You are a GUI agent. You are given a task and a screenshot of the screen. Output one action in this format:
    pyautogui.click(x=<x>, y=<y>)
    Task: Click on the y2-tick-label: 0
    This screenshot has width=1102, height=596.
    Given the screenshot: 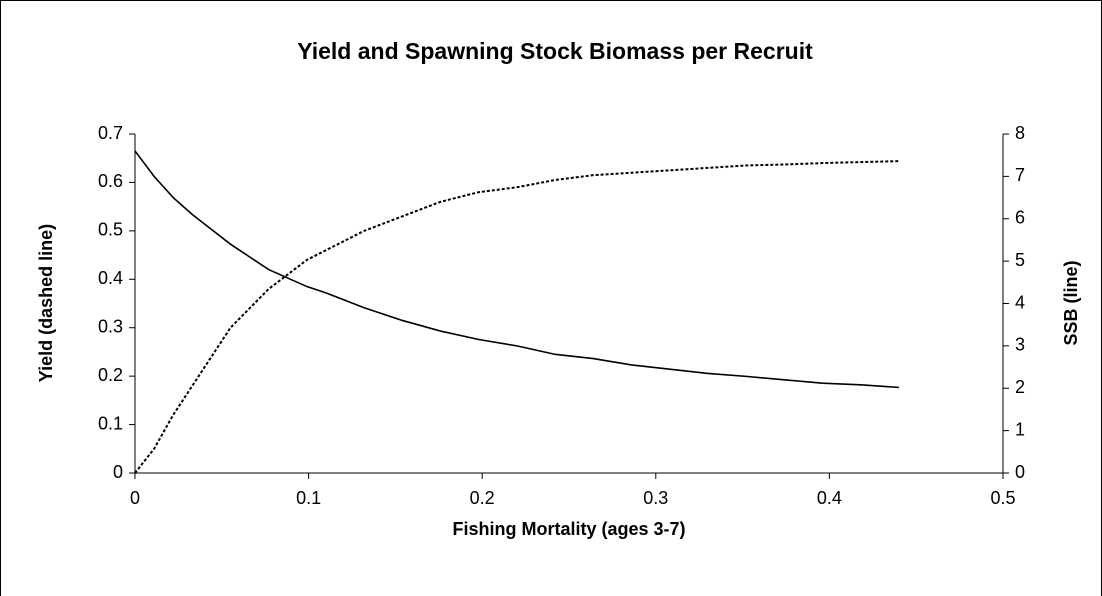 What is the action you would take?
    pyautogui.click(x=1020, y=472)
    